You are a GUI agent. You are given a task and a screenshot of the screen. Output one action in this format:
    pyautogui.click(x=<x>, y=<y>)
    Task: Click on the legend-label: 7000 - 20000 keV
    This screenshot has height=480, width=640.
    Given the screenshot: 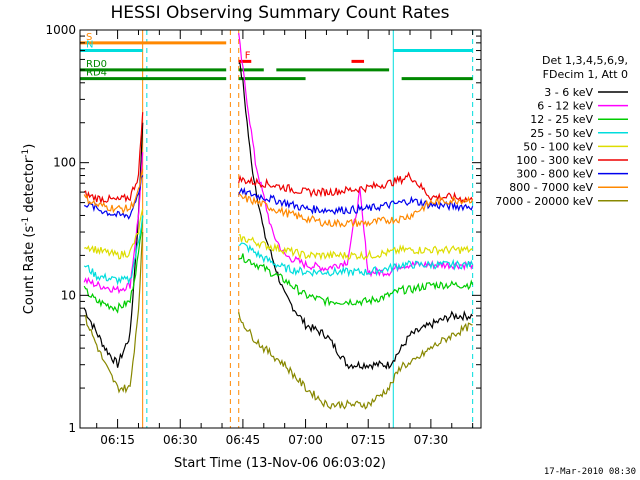 What is the action you would take?
    pyautogui.click(x=544, y=201)
    